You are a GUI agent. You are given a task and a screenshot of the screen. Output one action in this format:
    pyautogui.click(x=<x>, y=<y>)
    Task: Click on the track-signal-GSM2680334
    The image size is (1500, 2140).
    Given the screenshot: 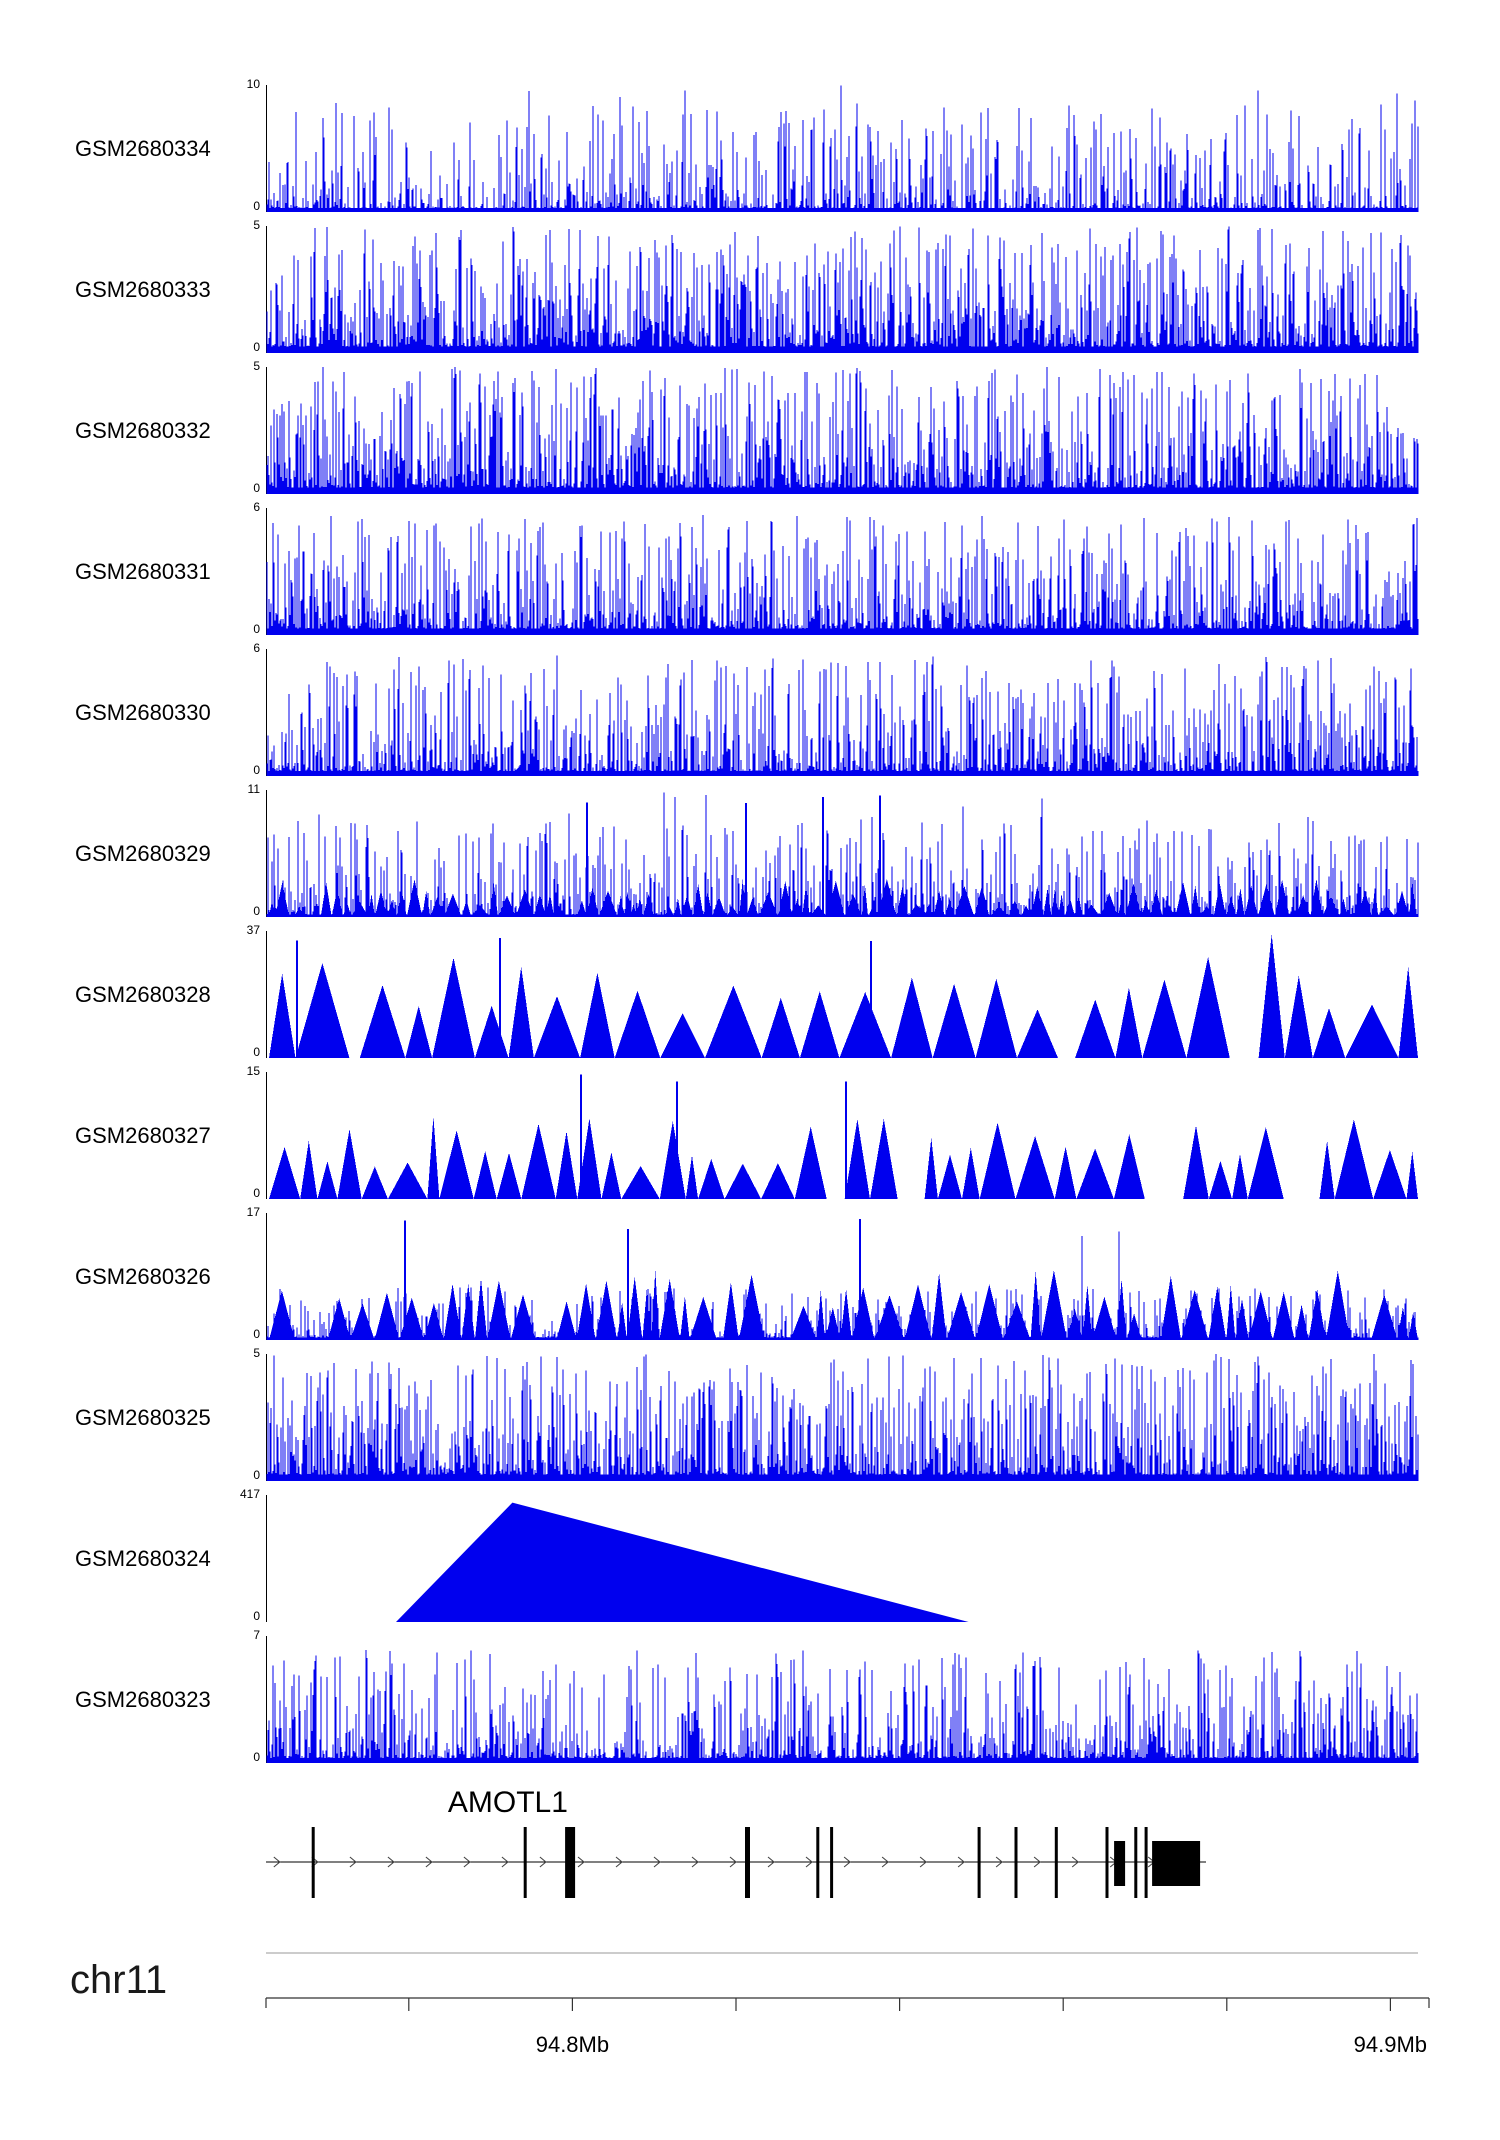 What is the action you would take?
    pyautogui.click(x=842, y=148)
    